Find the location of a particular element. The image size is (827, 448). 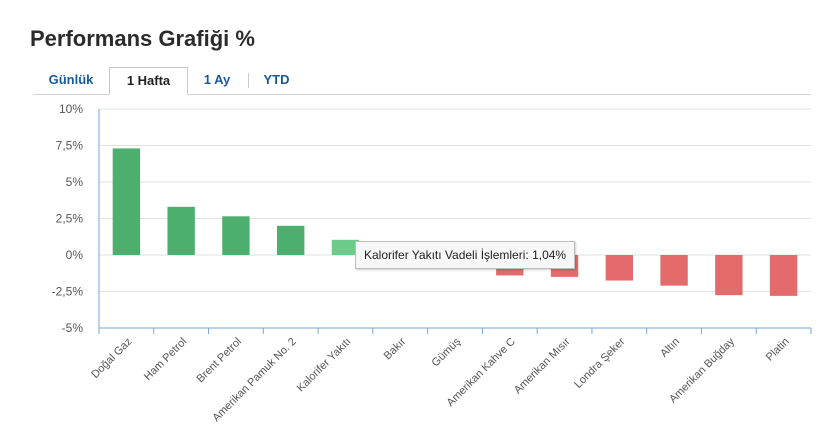

tab-1-hafta: 1 Hafta is located at coordinates (148, 81).